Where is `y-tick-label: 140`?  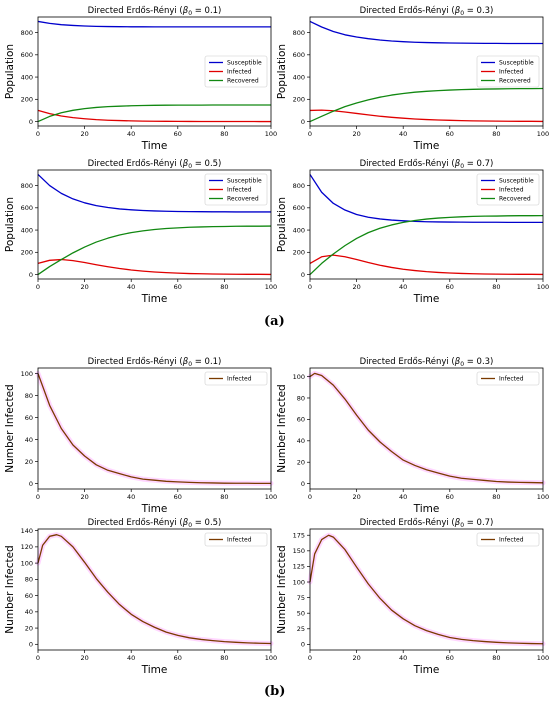 y-tick-label: 140 is located at coordinates (27, 531).